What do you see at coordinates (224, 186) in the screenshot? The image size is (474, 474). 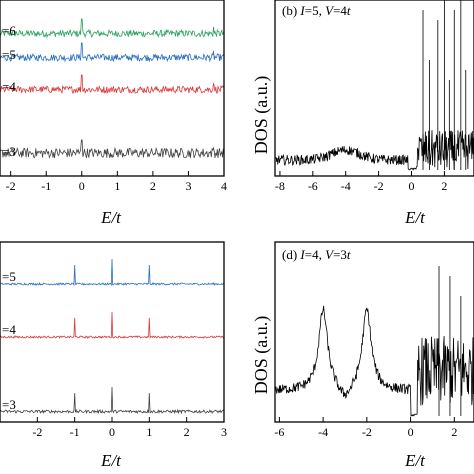 I see `xtick-label: 4` at bounding box center [224, 186].